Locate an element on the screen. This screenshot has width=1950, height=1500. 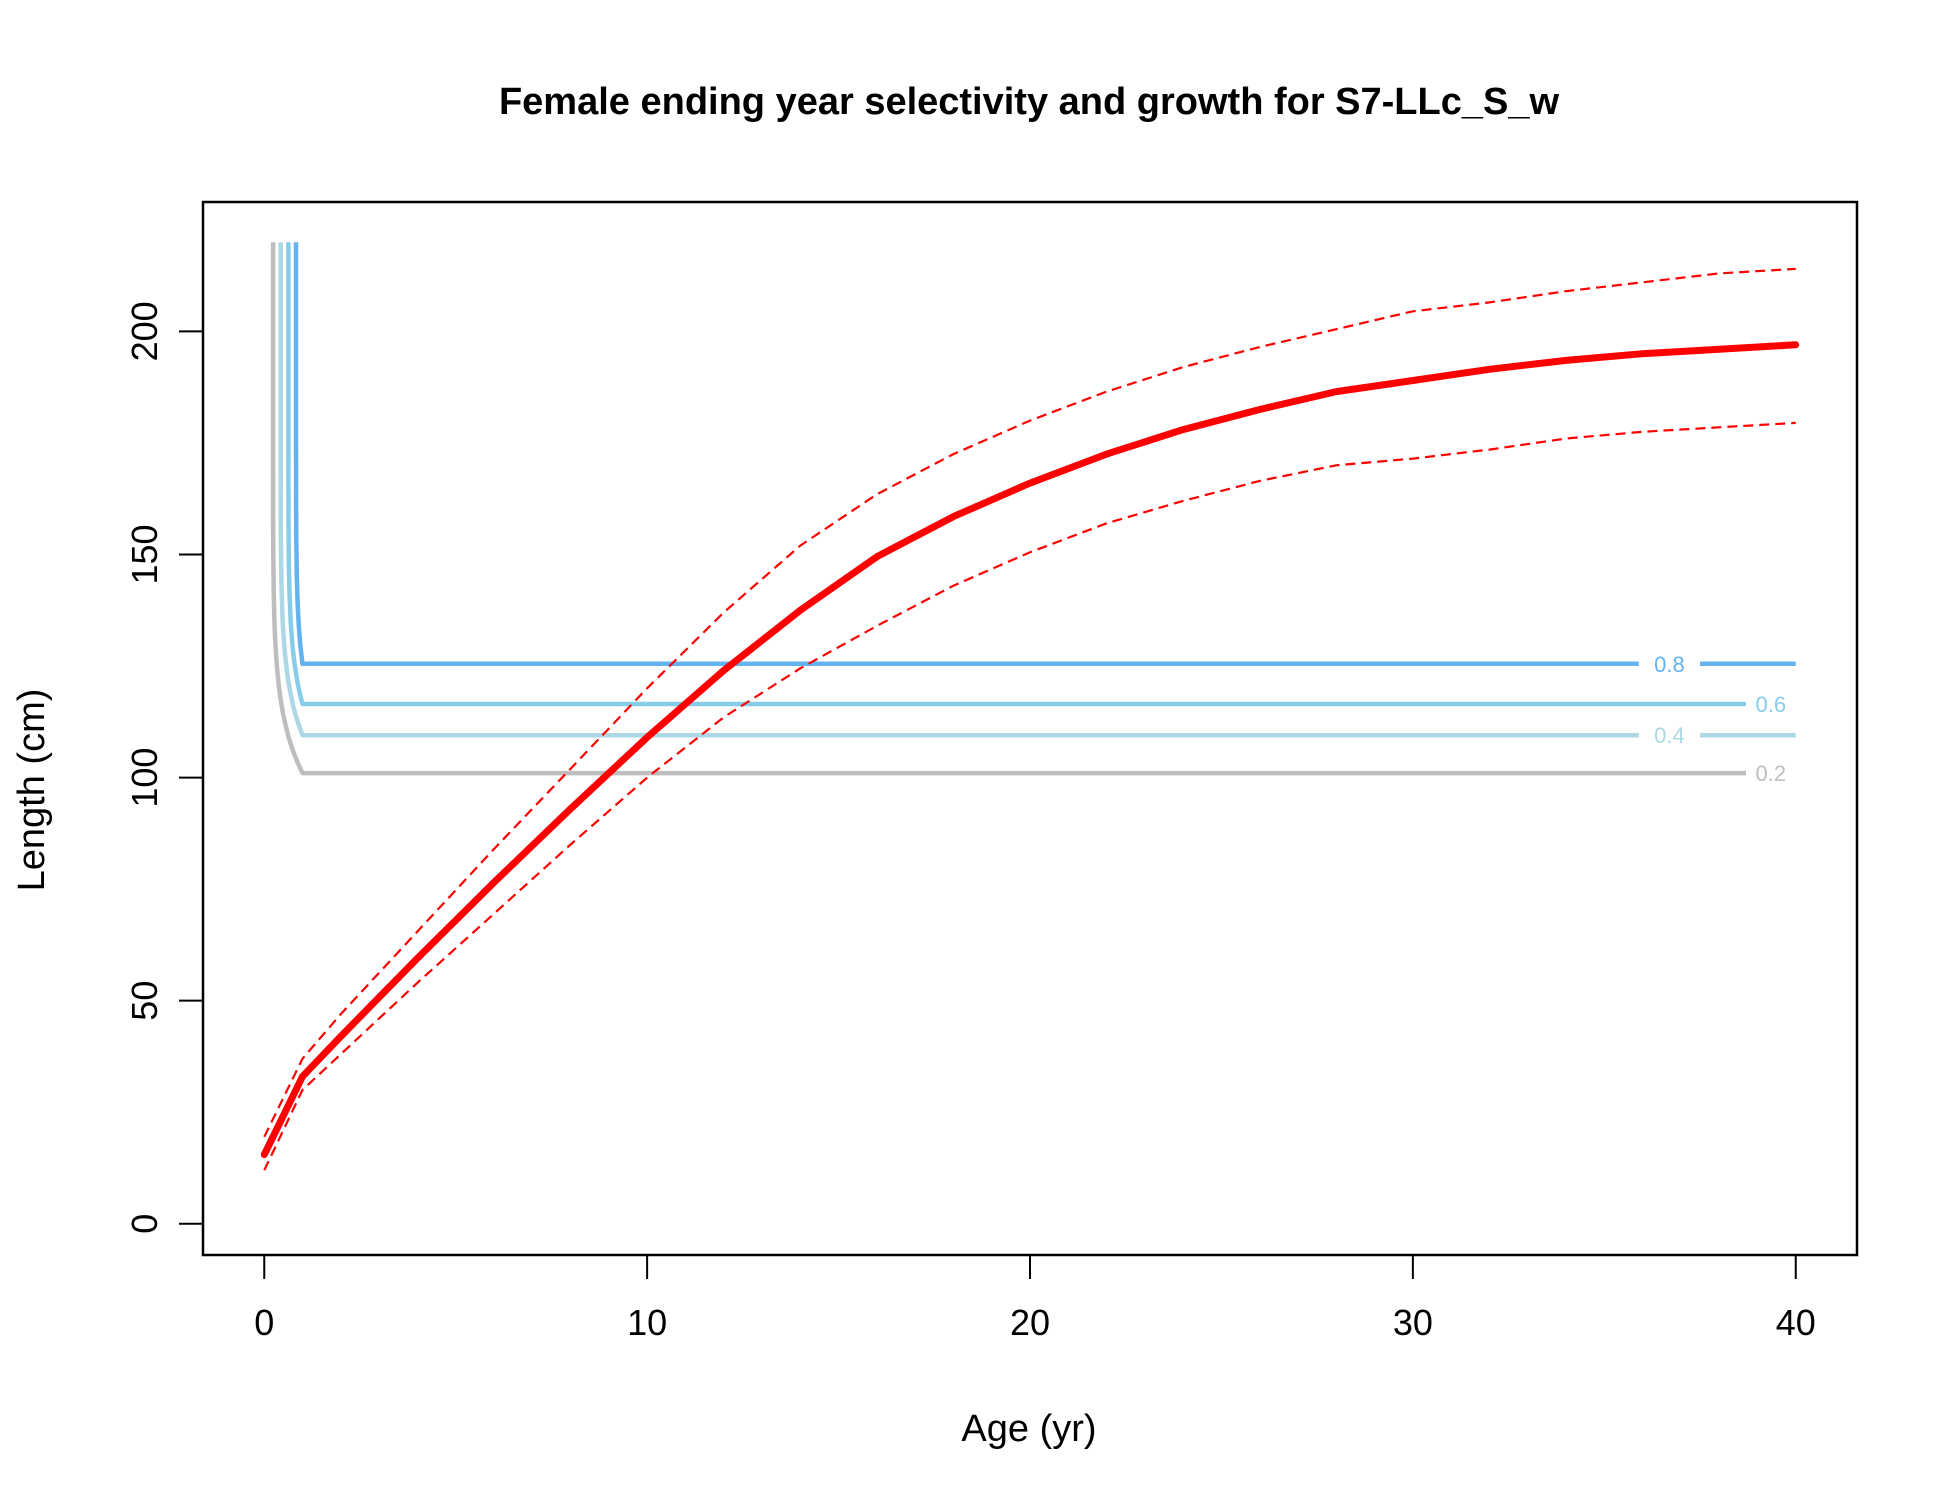
y-tick-label-200: 200 is located at coordinates (144, 331).